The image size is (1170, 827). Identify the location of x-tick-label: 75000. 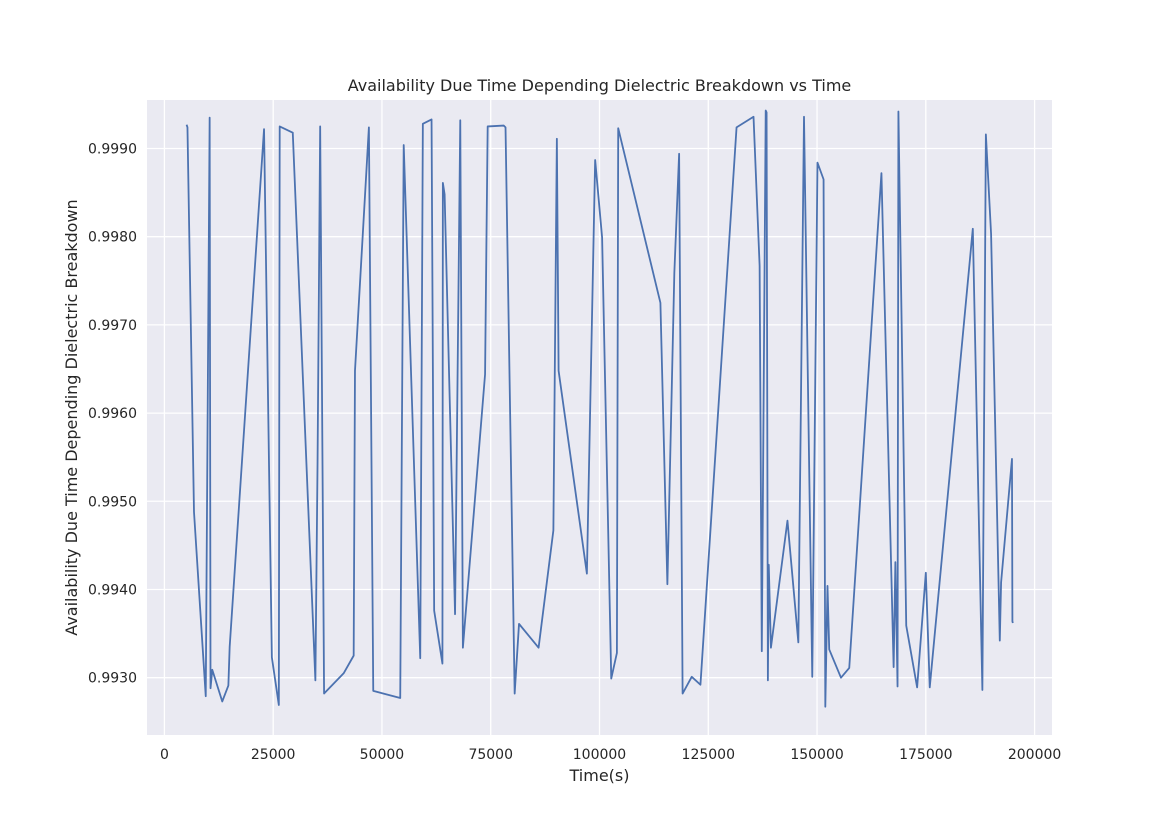
(490, 755).